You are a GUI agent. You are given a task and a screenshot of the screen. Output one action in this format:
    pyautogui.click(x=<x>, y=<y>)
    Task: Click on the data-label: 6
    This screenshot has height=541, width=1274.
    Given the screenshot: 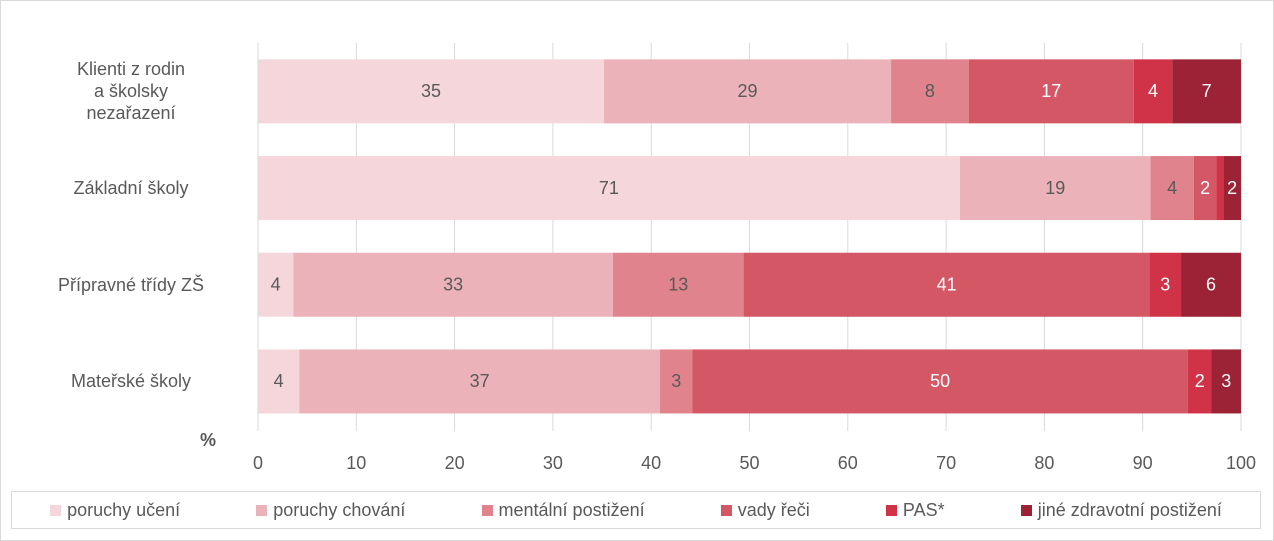 What is the action you would take?
    pyautogui.click(x=1211, y=285)
    